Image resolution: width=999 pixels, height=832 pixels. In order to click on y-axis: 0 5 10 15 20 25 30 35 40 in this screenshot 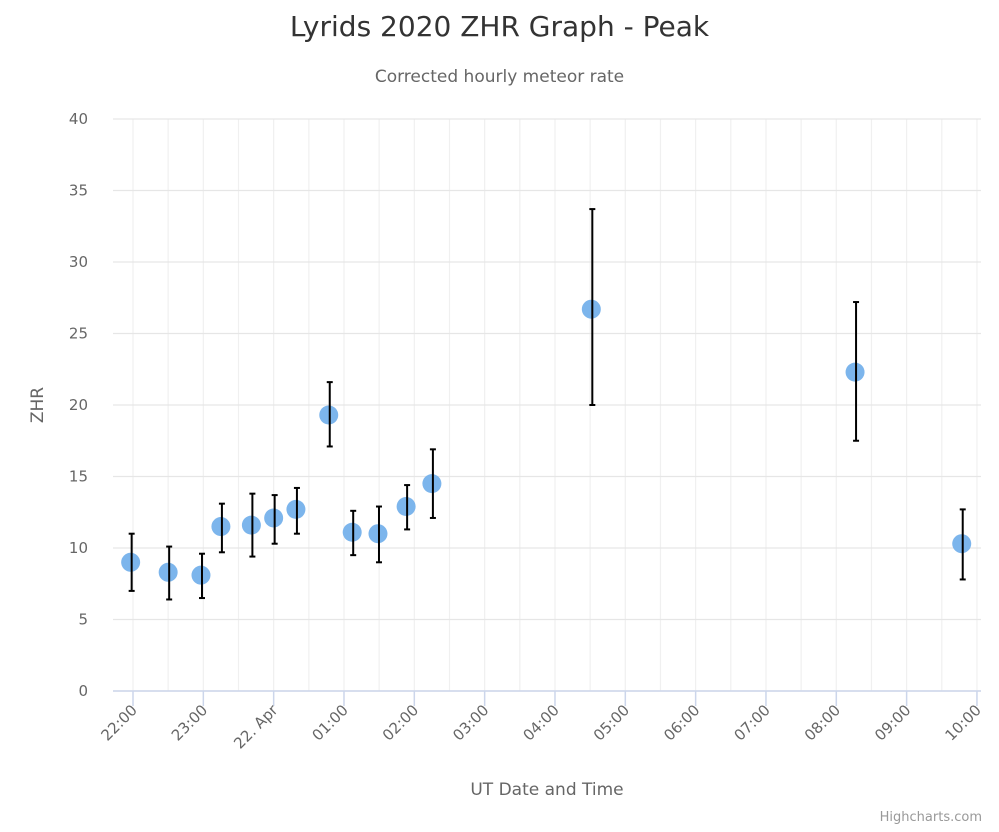, I will do `click(78, 405)`.